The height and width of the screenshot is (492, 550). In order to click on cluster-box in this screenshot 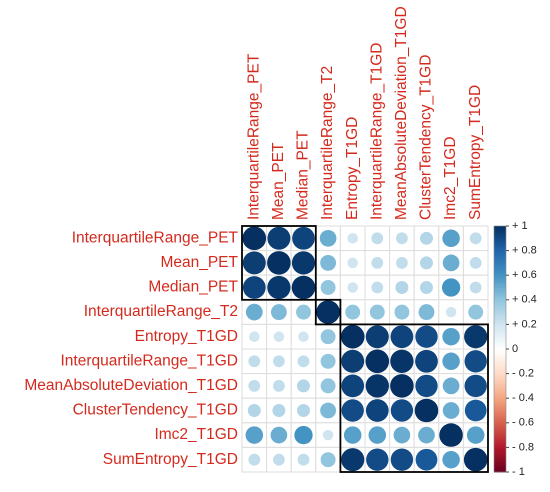, I will do `click(414, 398)`.